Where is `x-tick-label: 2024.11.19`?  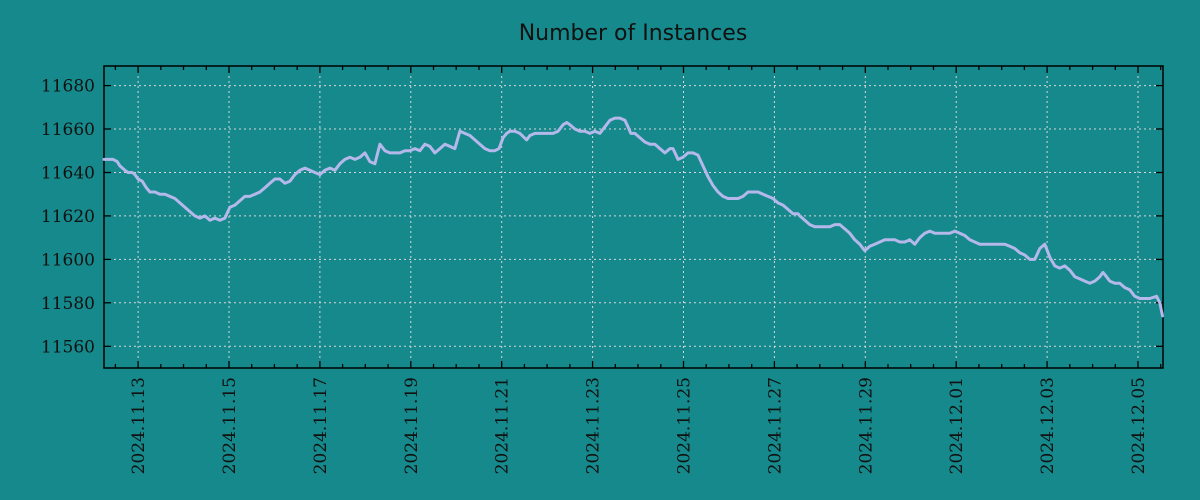 x-tick-label: 2024.11.19 is located at coordinates (412, 425).